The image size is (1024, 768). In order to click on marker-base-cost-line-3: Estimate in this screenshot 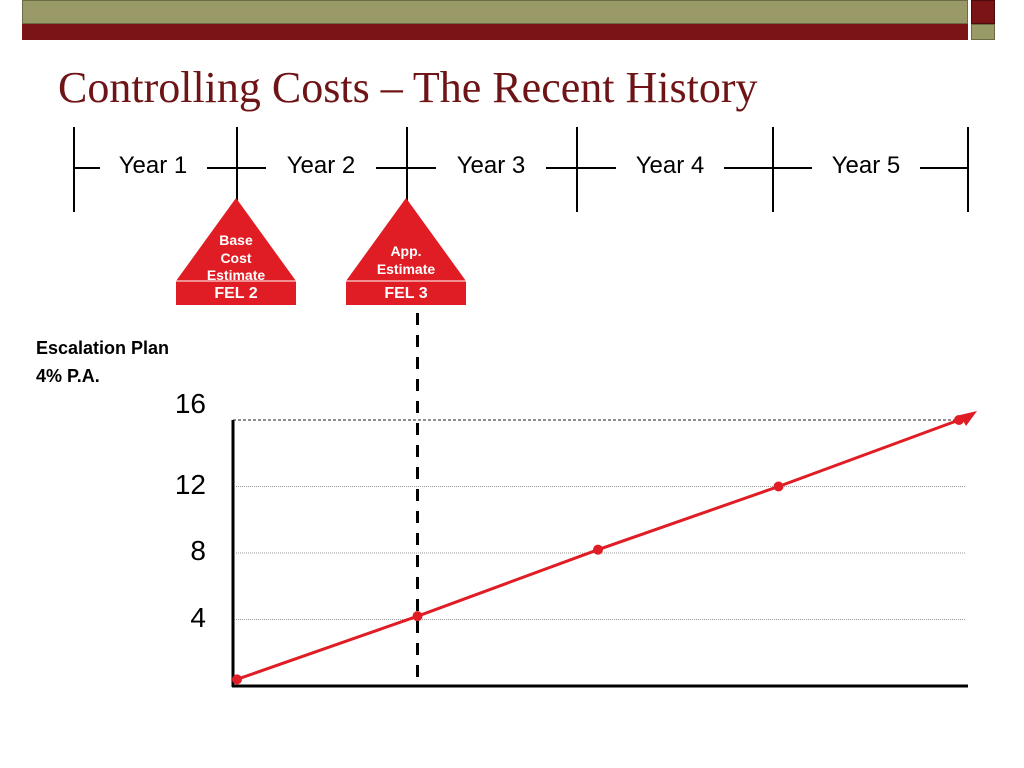, I will do `click(236, 275)`.